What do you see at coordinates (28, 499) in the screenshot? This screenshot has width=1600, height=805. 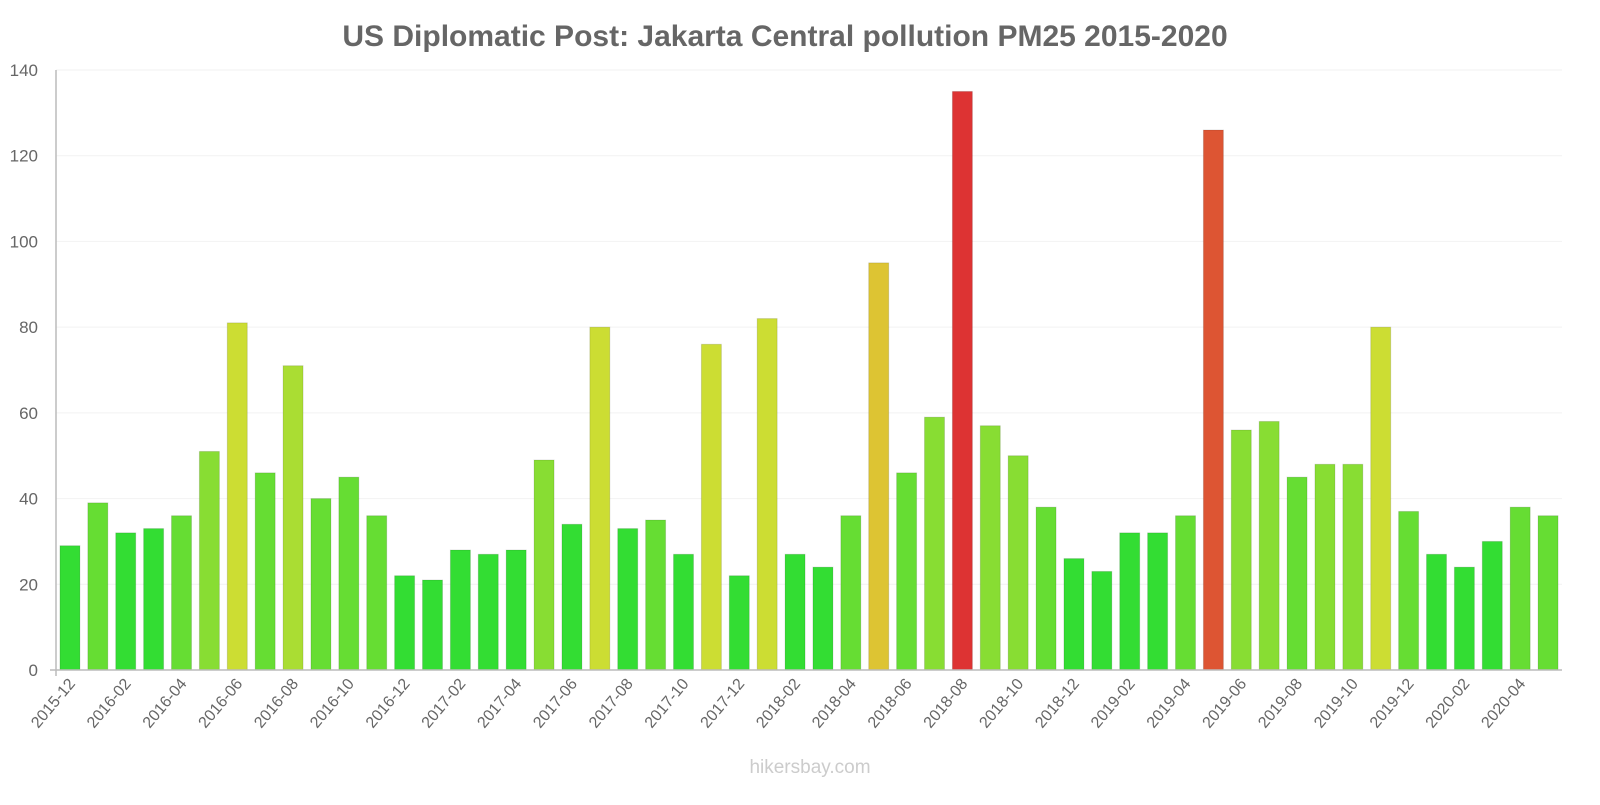 I see `y-tick-label: 40` at bounding box center [28, 499].